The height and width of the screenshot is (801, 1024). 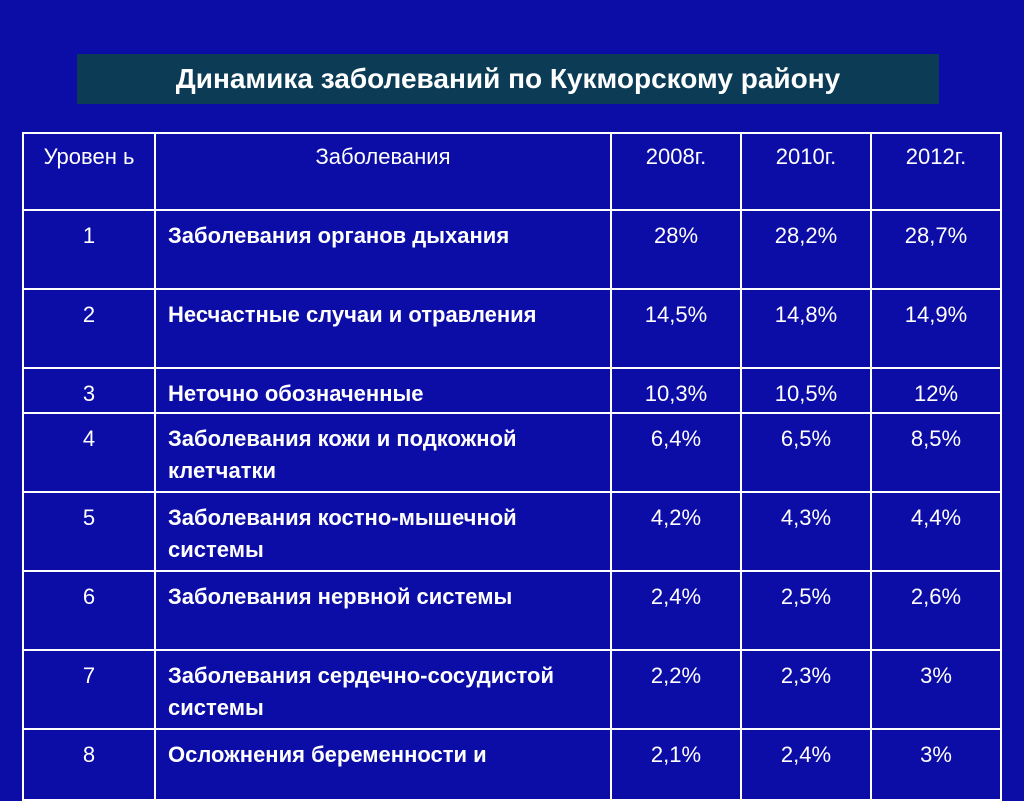 What do you see at coordinates (383, 764) in the screenshot?
I see `cell-disease: Осложнения беременности и` at bounding box center [383, 764].